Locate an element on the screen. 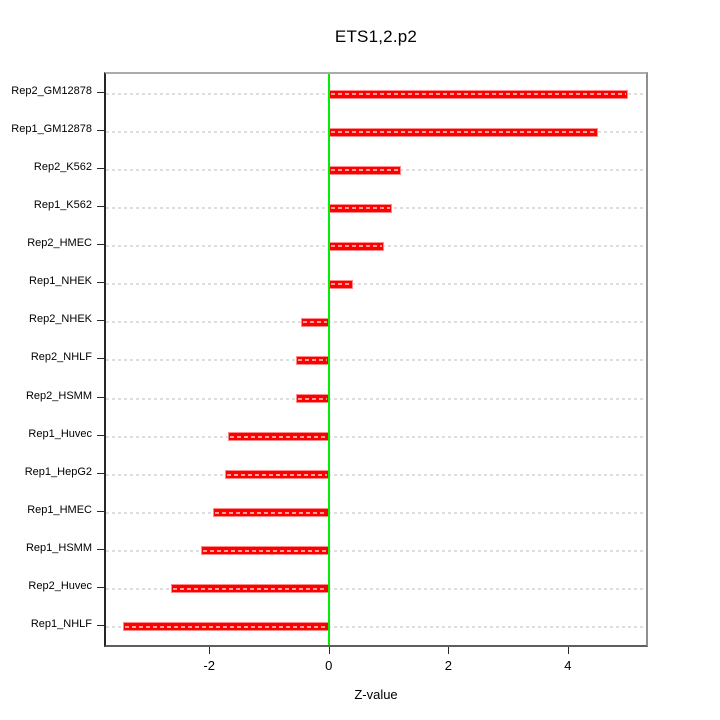  bar-rep1_hepg2 is located at coordinates (276, 475).